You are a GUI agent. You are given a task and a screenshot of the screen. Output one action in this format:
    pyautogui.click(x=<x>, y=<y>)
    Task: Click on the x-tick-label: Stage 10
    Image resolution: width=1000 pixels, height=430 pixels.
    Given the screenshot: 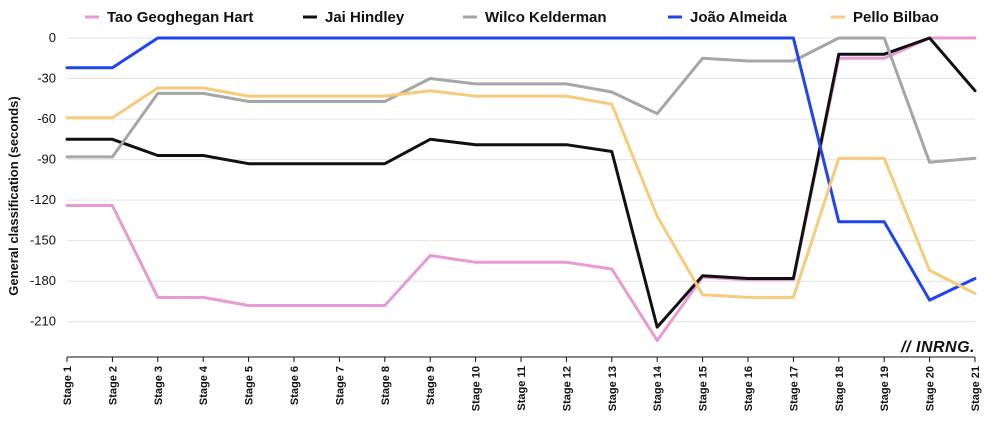 What is the action you would take?
    pyautogui.click(x=477, y=388)
    